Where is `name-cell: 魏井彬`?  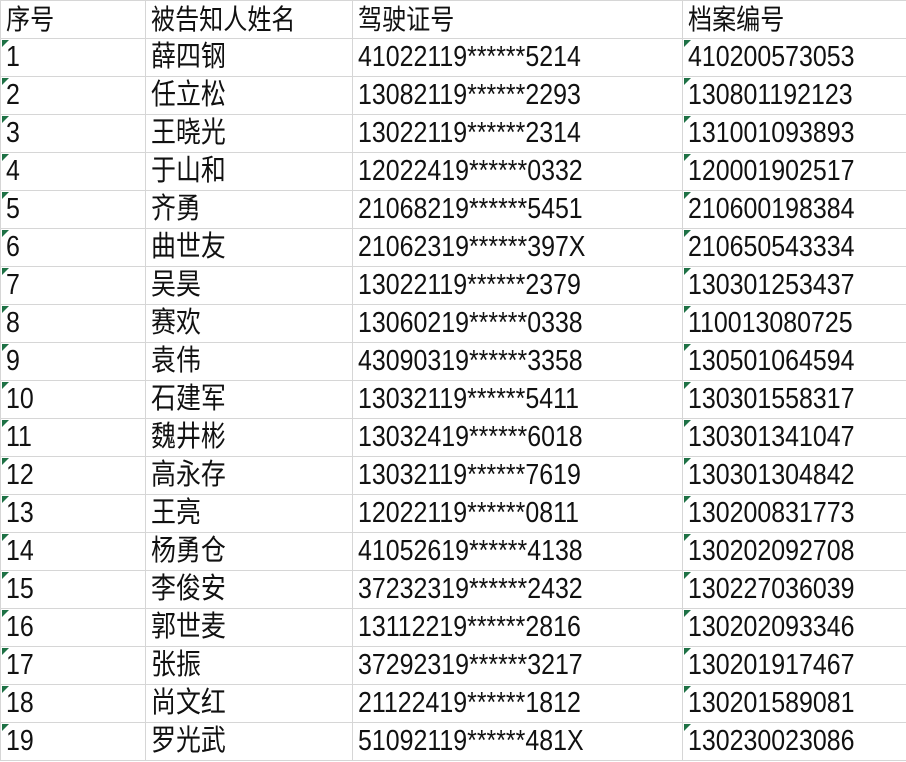 name-cell: 魏井彬 is located at coordinates (249, 437).